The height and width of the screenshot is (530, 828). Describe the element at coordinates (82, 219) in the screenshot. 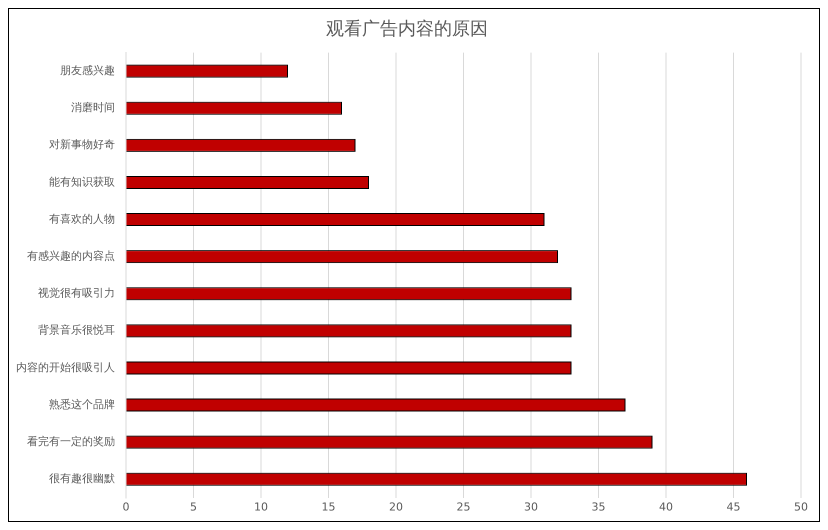

I see `y-tick-label: 有喜欢的人物` at that location.